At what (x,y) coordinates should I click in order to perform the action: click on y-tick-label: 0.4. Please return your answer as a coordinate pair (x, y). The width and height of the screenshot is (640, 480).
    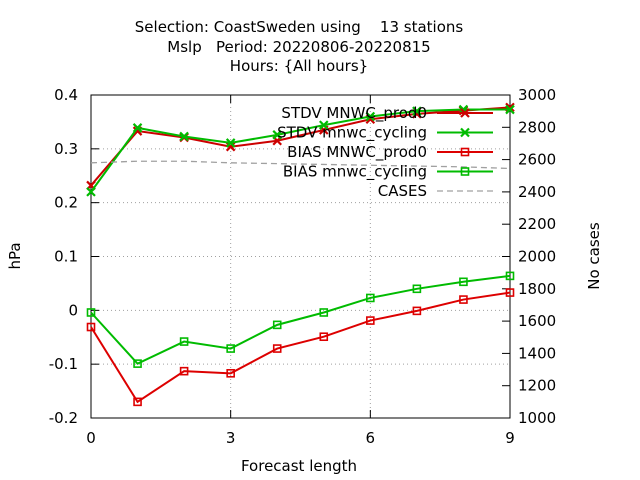
    Looking at the image, I should click on (66, 95).